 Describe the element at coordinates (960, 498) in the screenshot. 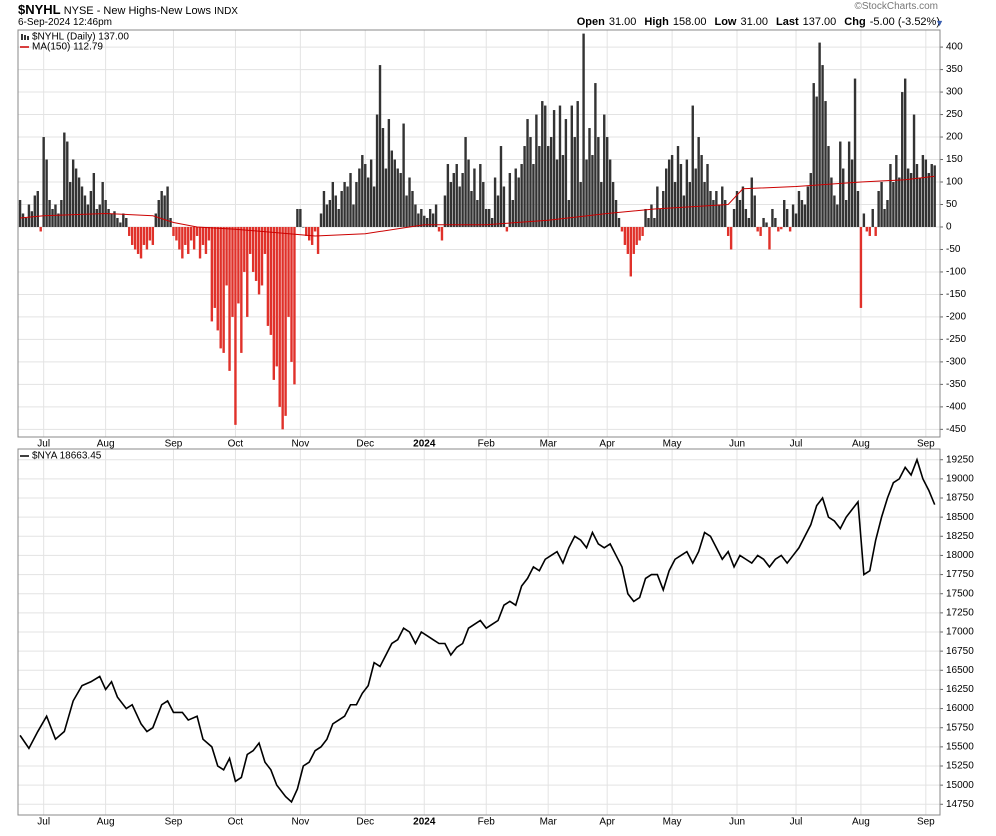

I see `y-tick-label: 18750` at that location.